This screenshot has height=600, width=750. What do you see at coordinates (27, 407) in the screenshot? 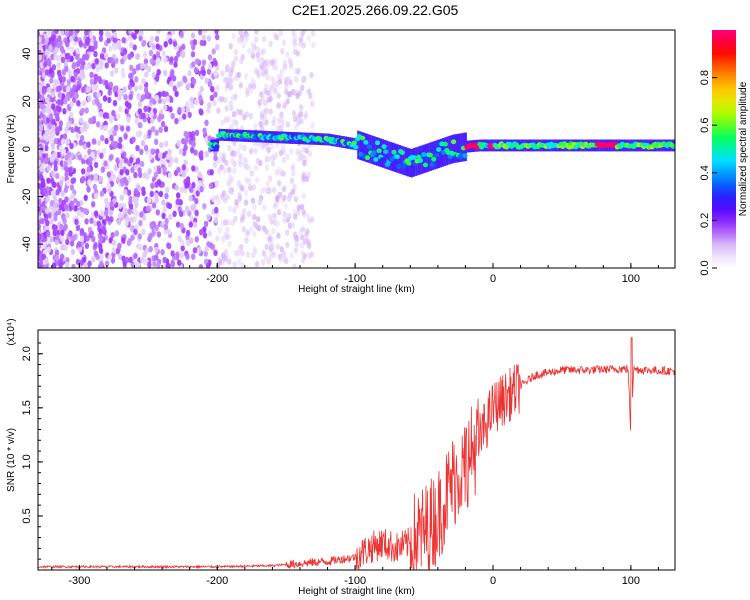
I see `y-tick-label: 1.5` at bounding box center [27, 407].